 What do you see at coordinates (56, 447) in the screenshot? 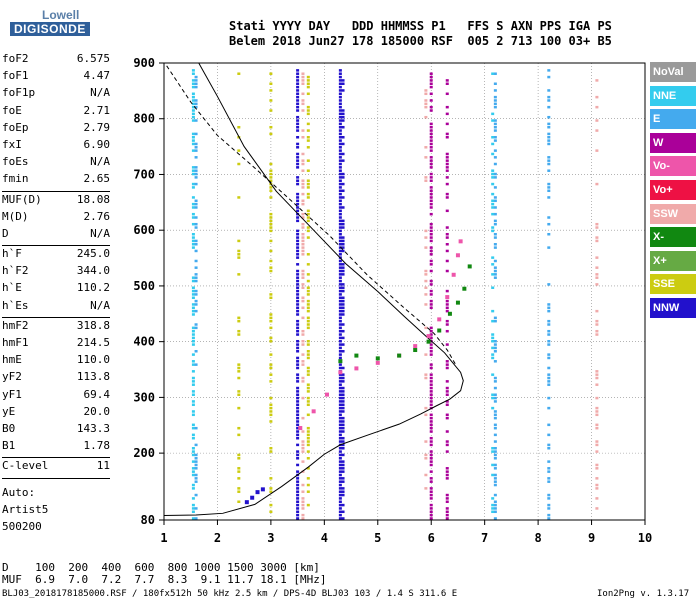
I see `param-row: B1 1.78` at bounding box center [56, 447].